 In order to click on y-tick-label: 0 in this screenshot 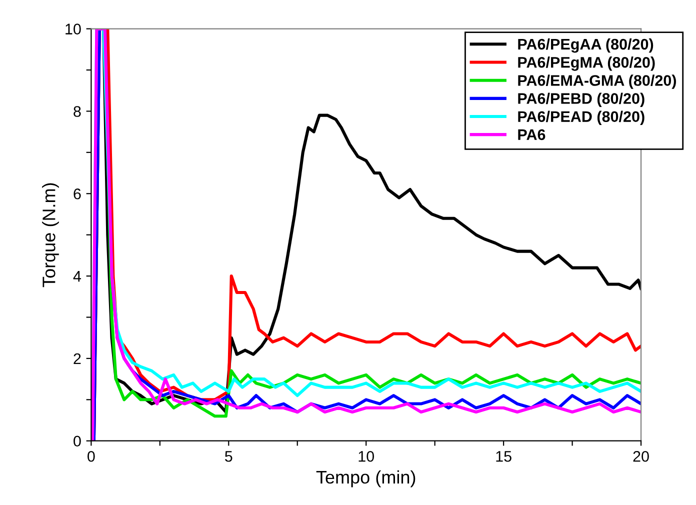, I will do `click(77, 441)`.